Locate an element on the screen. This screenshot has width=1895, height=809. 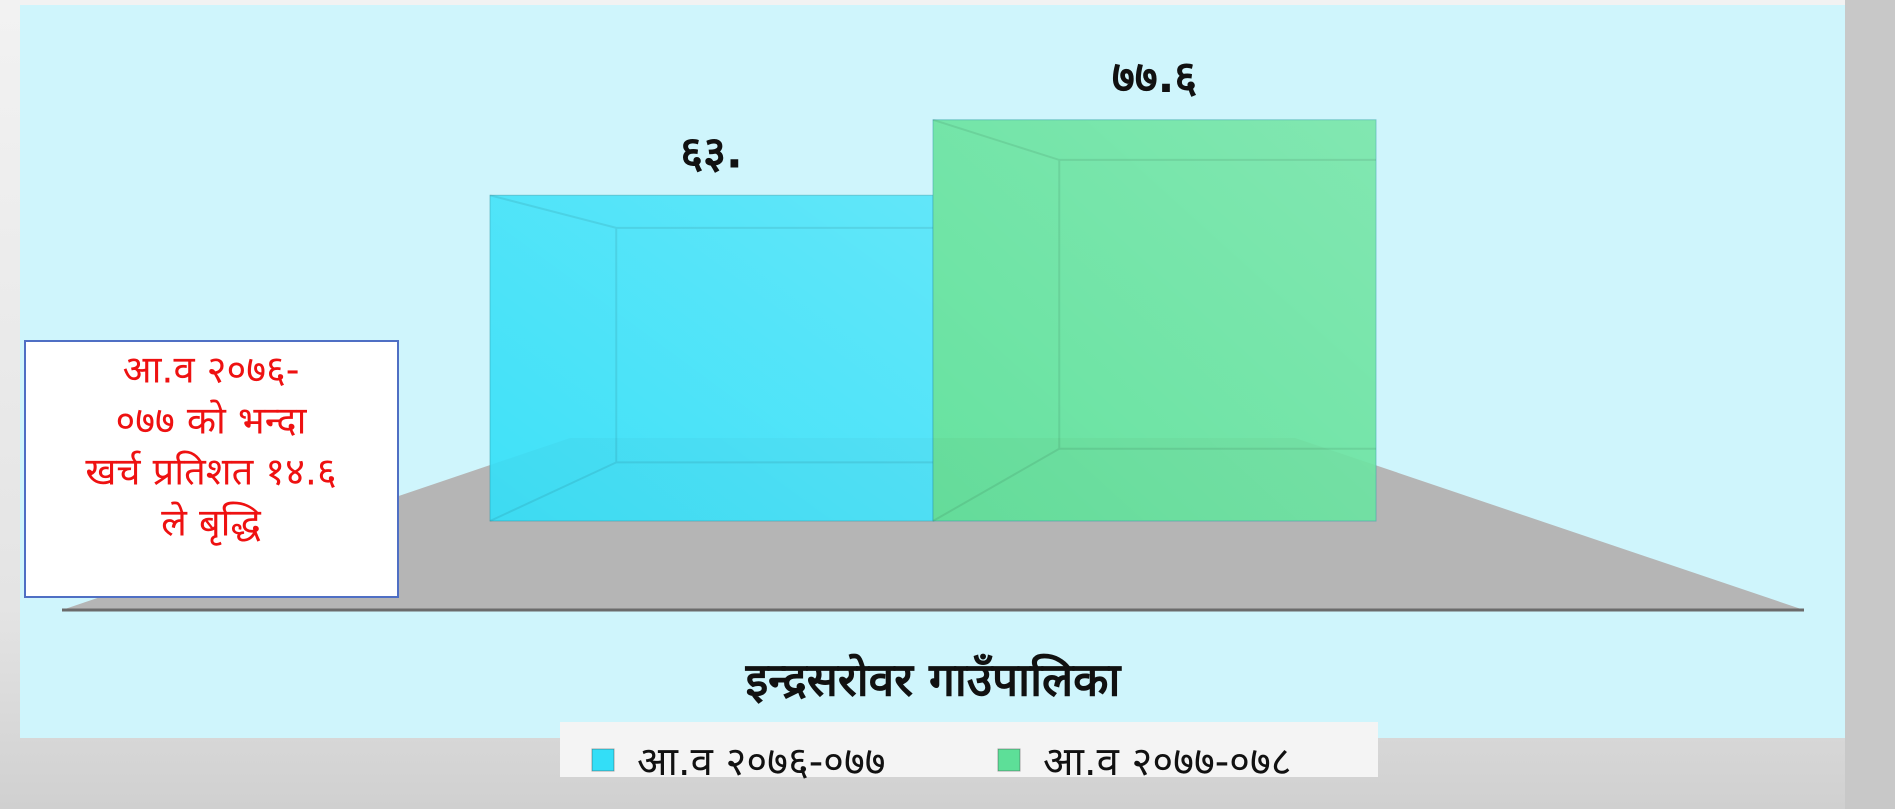
x-tick-label: इन्द्रसरोवर गाउँपालिका is located at coordinates (934, 680).